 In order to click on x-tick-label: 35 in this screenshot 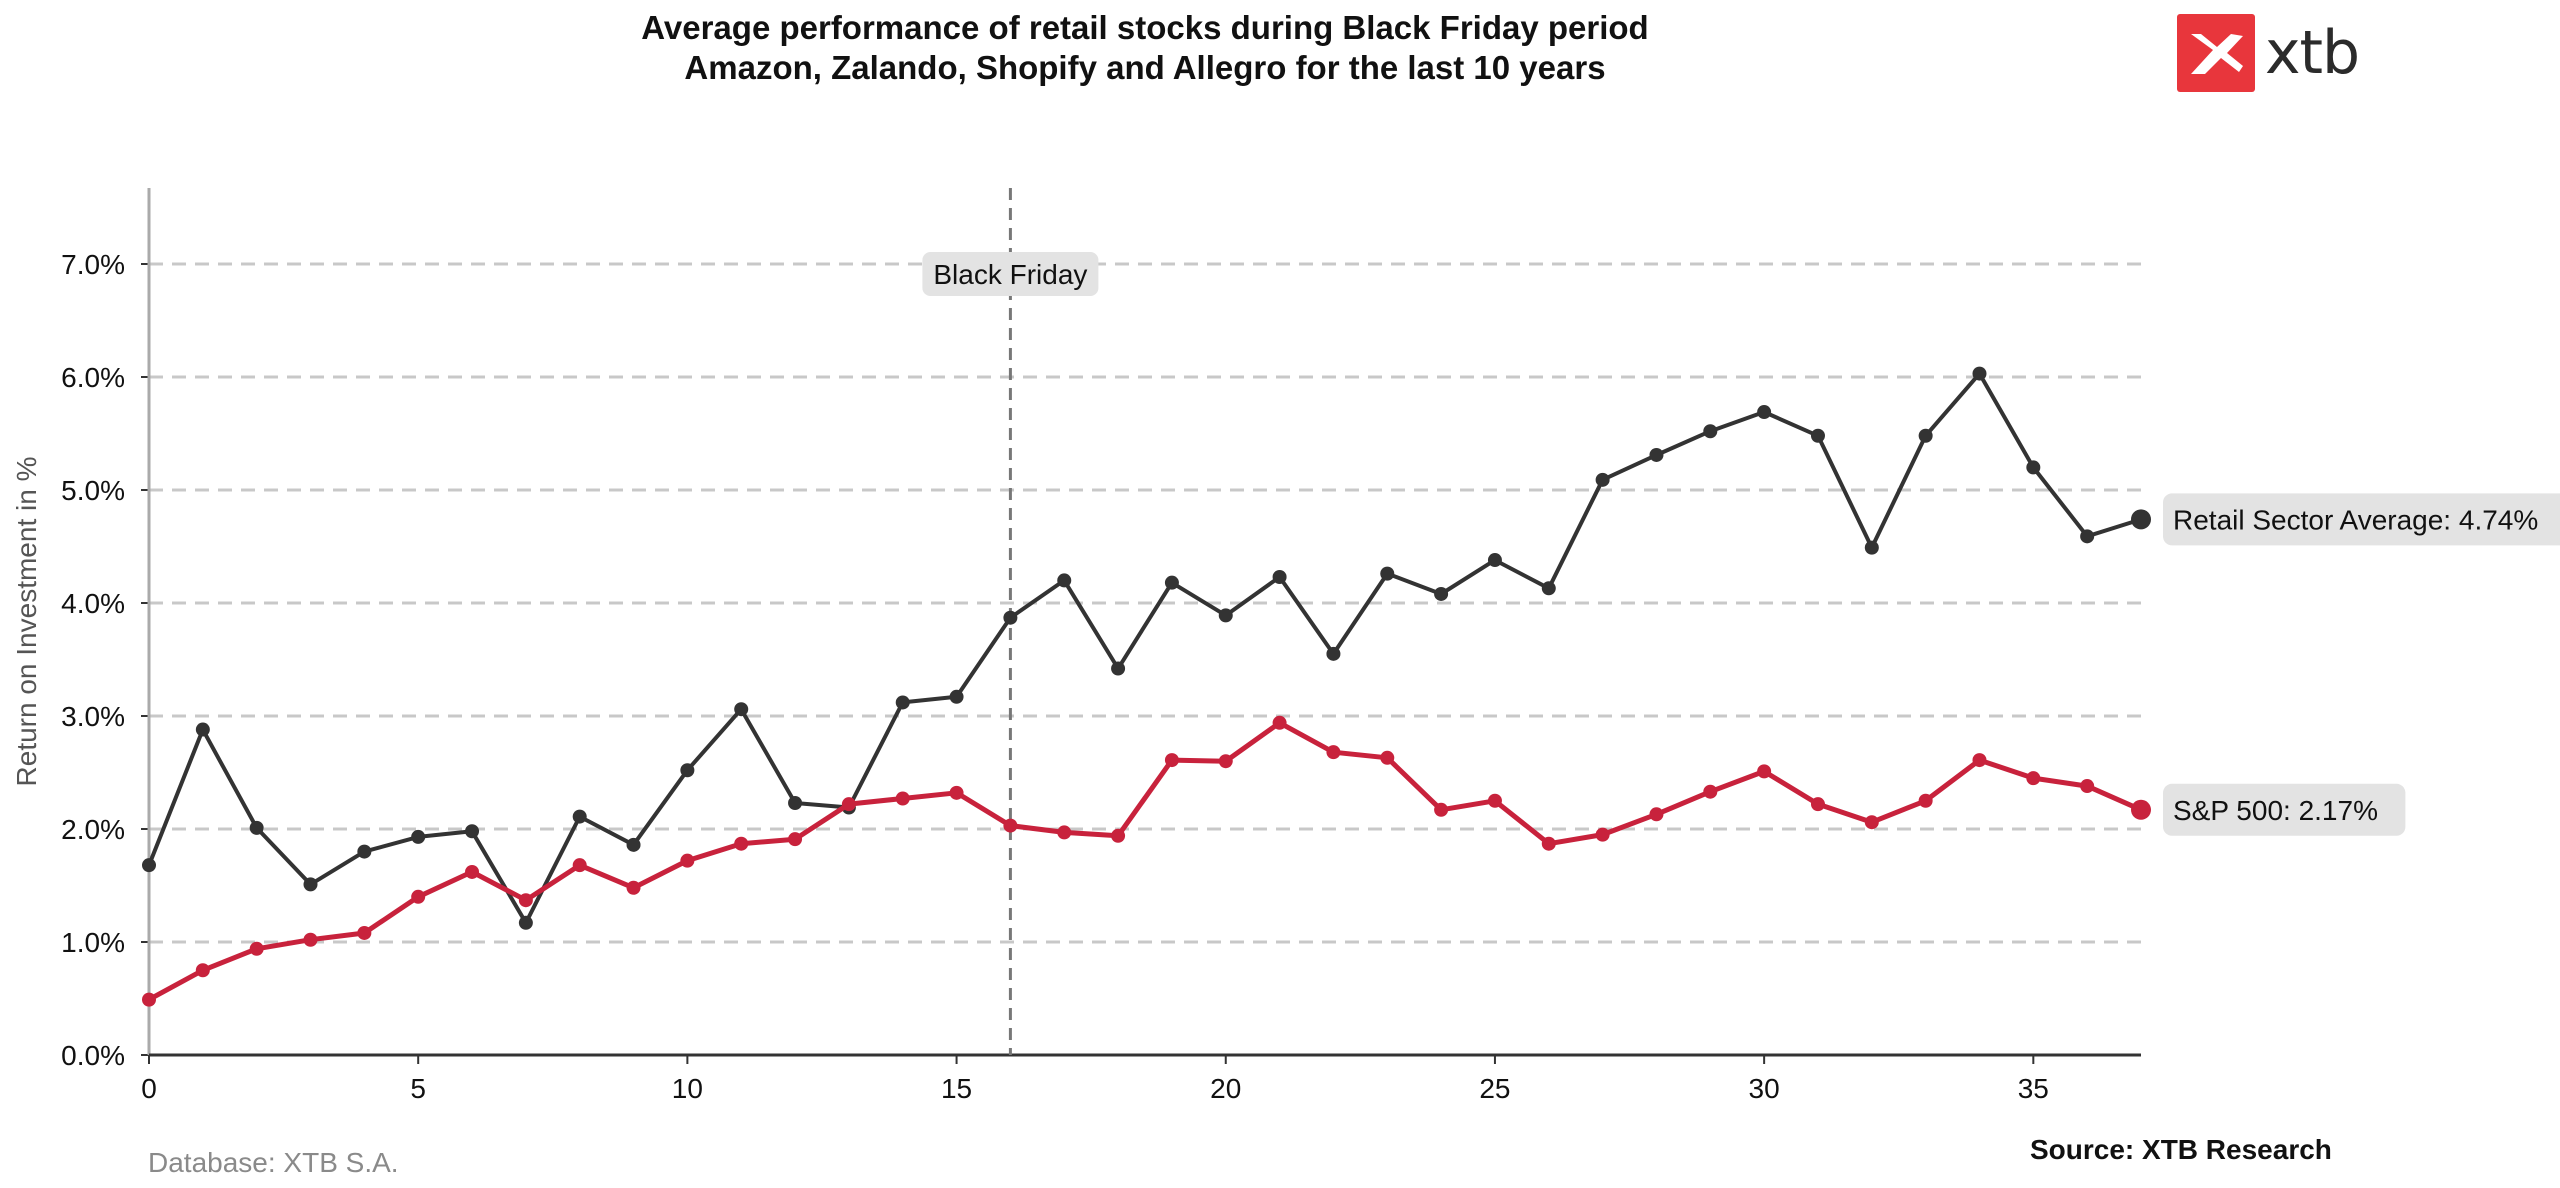, I will do `click(2033, 1088)`.